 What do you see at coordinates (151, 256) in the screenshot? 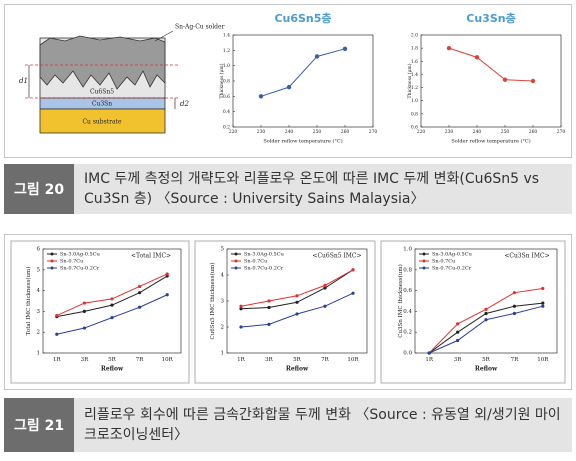
I see `chart-title: <Total IMC>` at bounding box center [151, 256].